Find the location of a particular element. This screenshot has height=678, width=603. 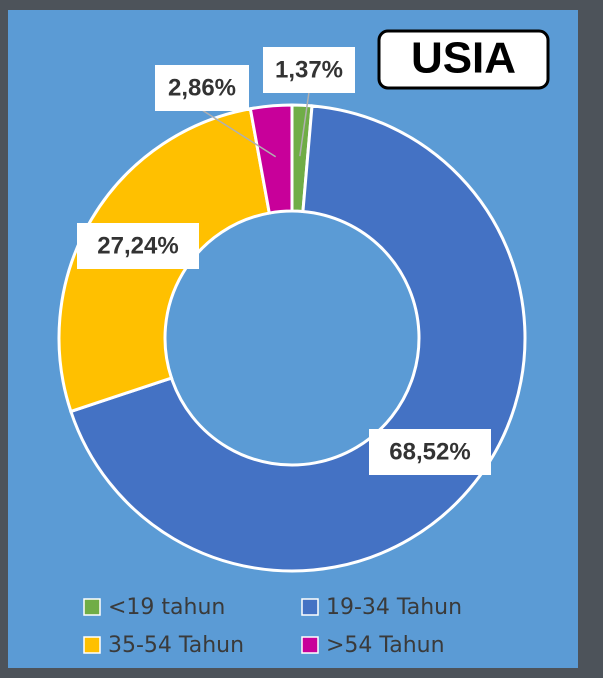

legend-label: 19-34 Tahun is located at coordinates (394, 607).